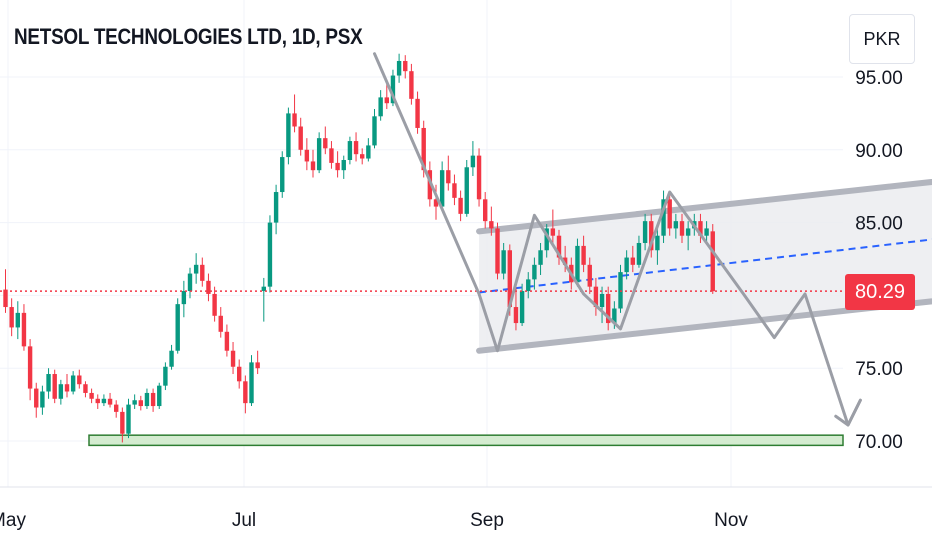 Image resolution: width=932 pixels, height=550 pixels. What do you see at coordinates (882, 39) in the screenshot?
I see `currency-button: PKR` at bounding box center [882, 39].